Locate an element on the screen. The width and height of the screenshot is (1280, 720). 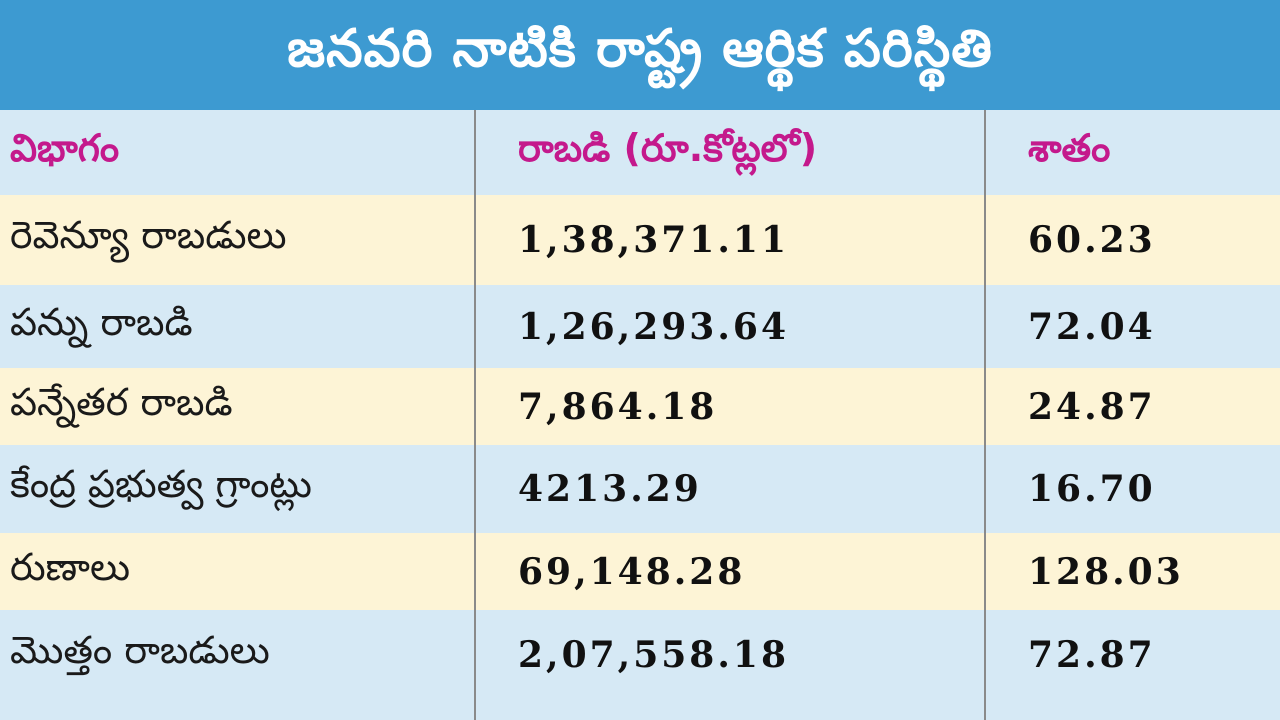
row-category: కేంద్ర ప్రభుత్వ గ్రాంట్లు is located at coordinates (161, 484).